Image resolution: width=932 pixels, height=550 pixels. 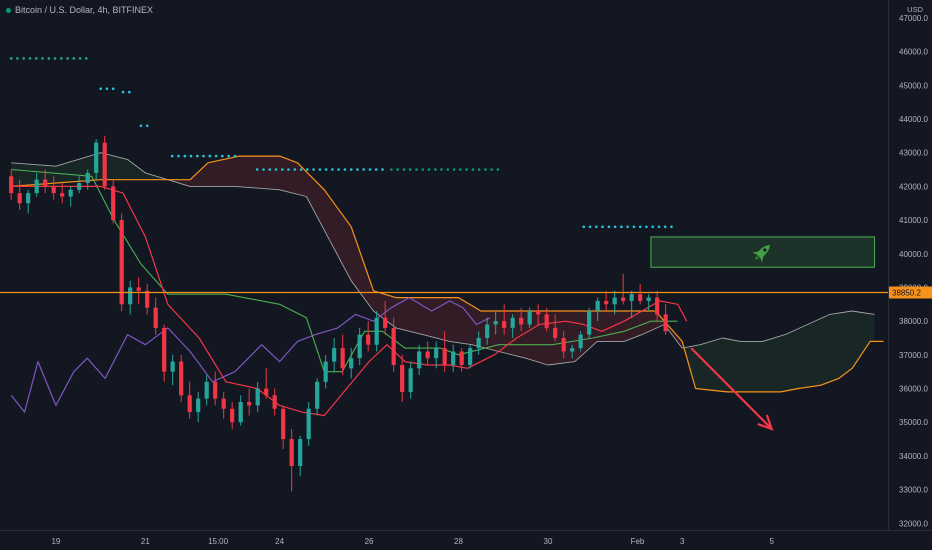 I want to click on price-tag, so click(x=910, y=292).